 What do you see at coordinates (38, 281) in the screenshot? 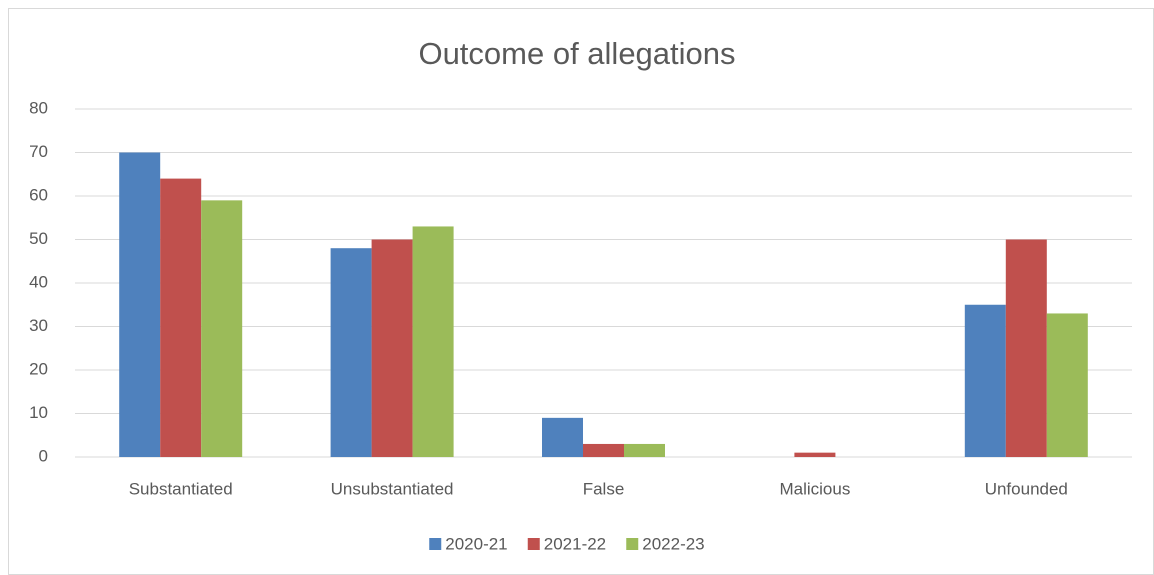
I see `y-tick-label: 40` at bounding box center [38, 281].